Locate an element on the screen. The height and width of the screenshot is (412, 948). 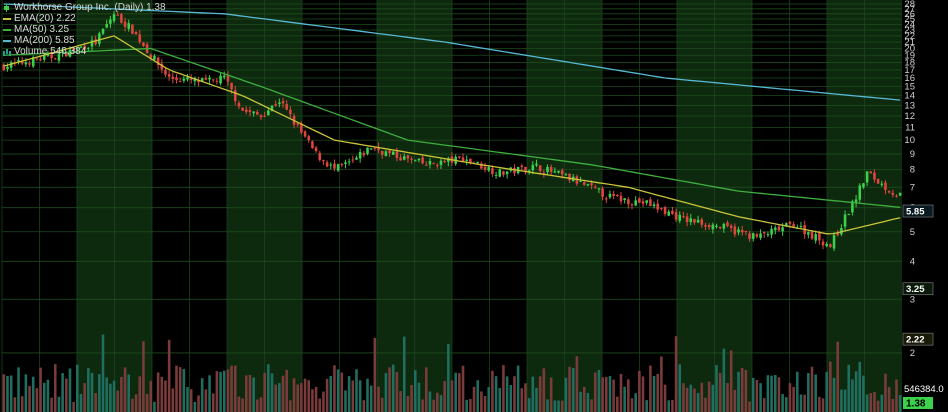
ma50-swatch is located at coordinates (7, 29).